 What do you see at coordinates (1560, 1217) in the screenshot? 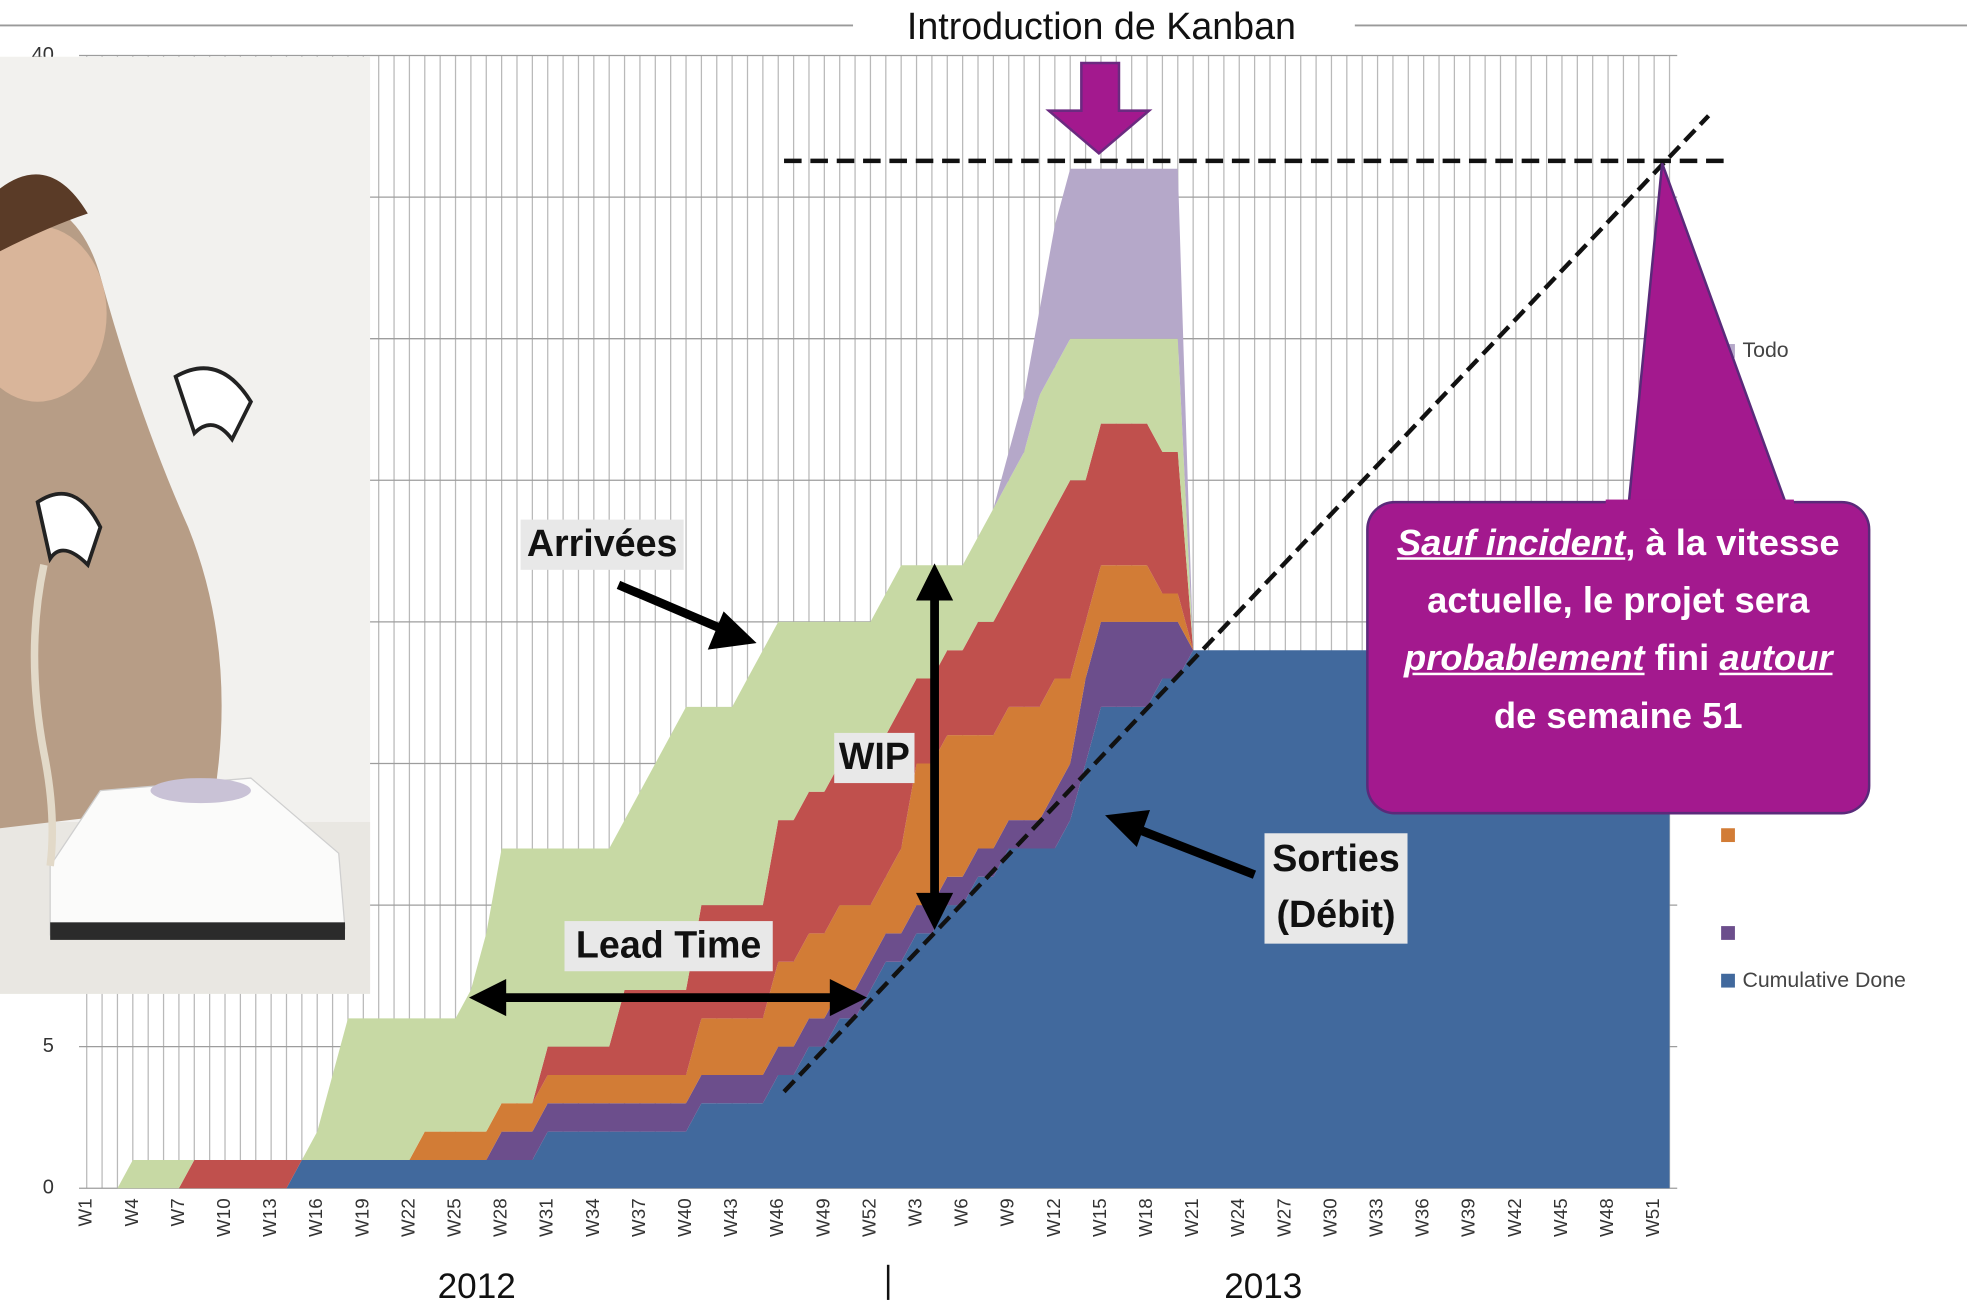
I see `x-tick-label: W45` at bounding box center [1560, 1217].